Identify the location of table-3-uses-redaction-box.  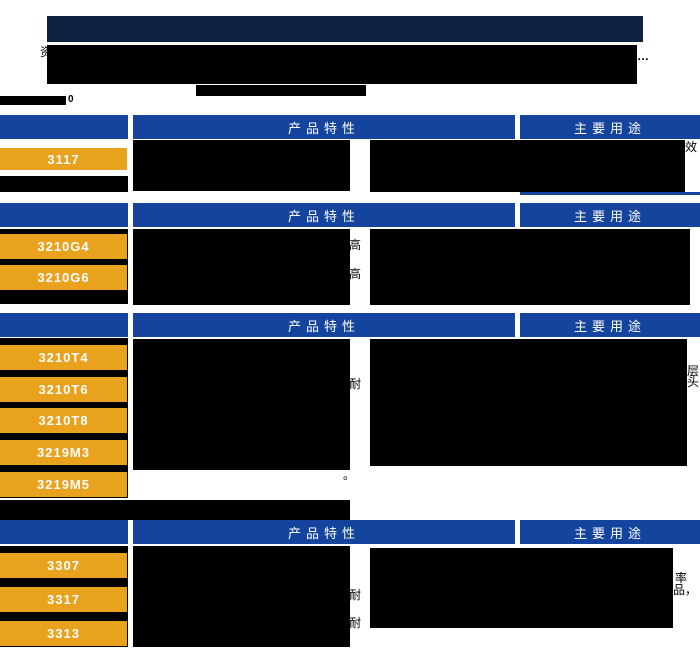
(528, 402).